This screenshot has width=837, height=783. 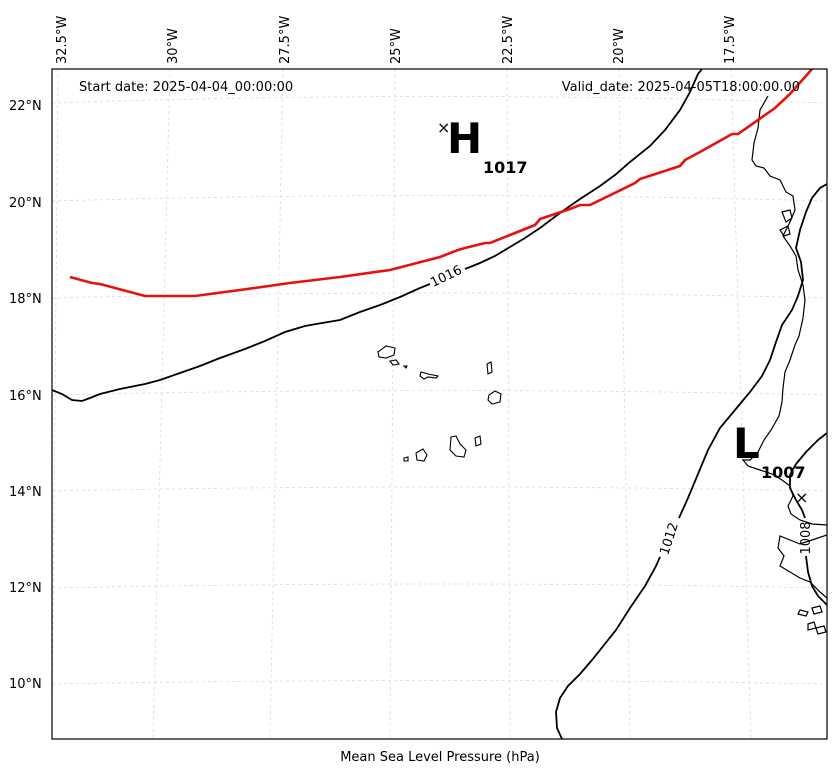 I want to click on high-center-marker: ×, so click(x=443, y=127).